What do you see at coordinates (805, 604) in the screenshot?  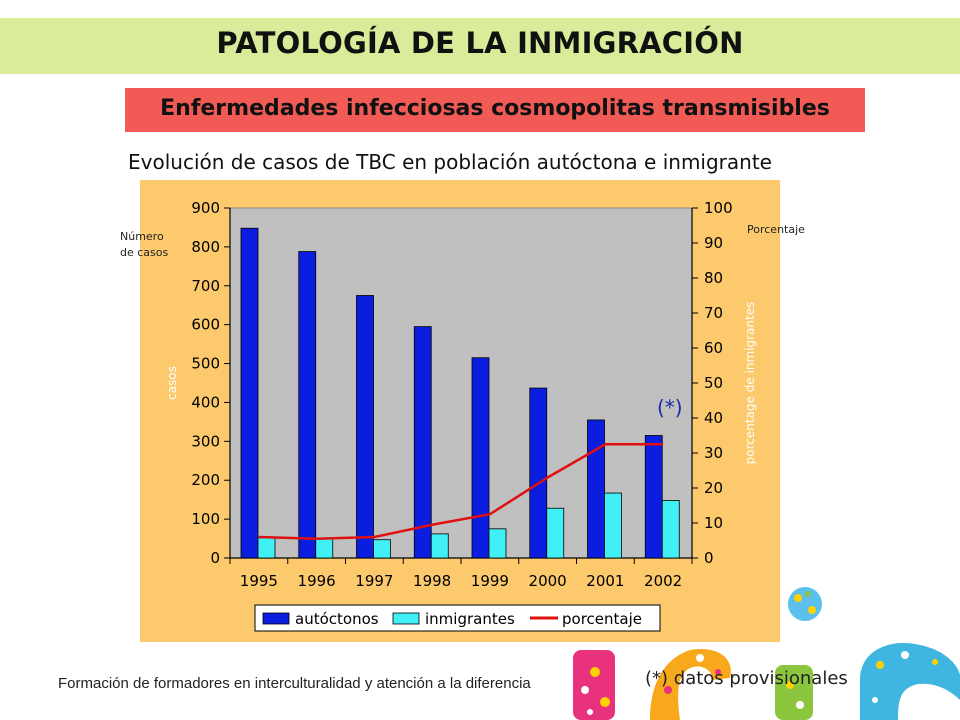 I see `logo-dot` at bounding box center [805, 604].